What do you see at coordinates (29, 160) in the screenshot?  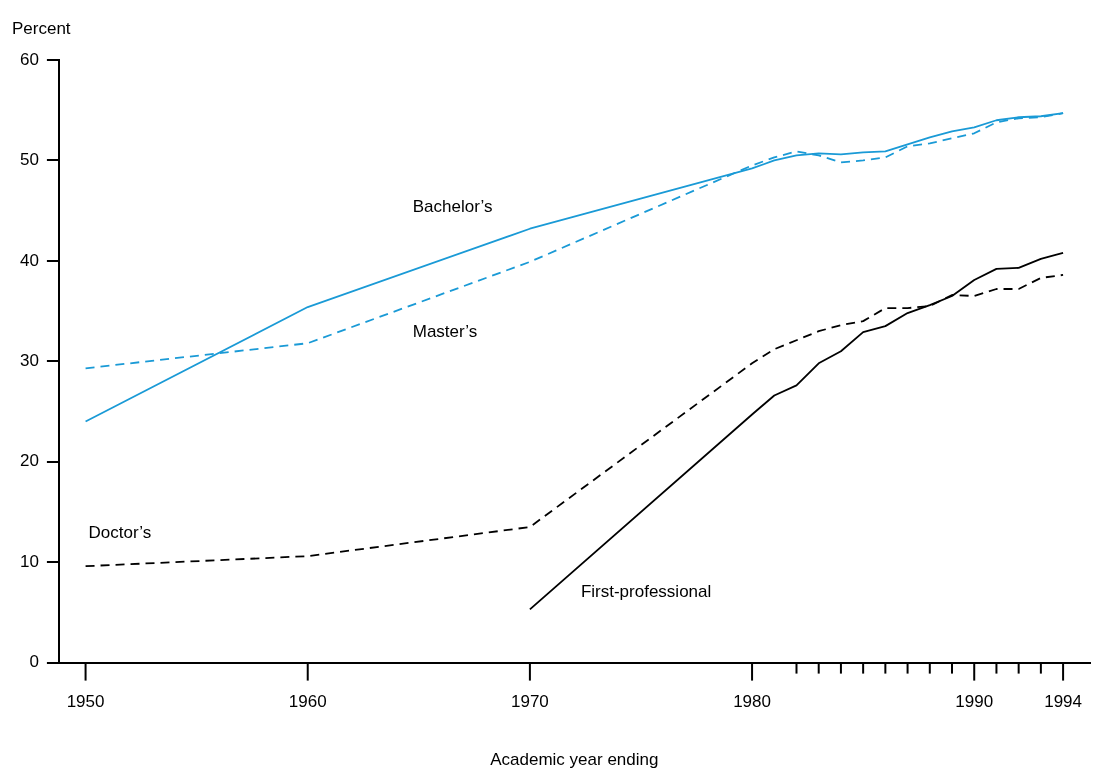 I see `y-tick-label: 50` at bounding box center [29, 160].